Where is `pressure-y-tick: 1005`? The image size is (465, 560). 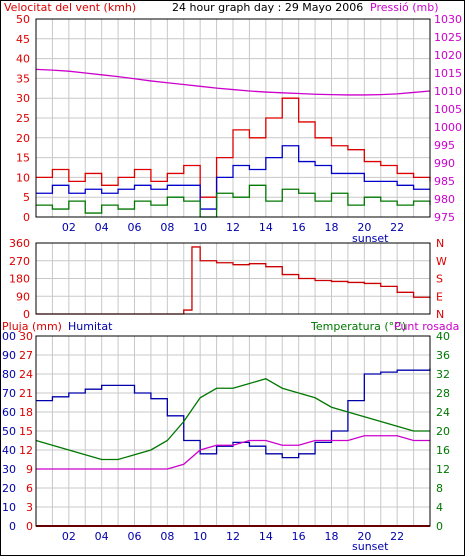
pressure-y-tick: 1005 is located at coordinates (448, 109).